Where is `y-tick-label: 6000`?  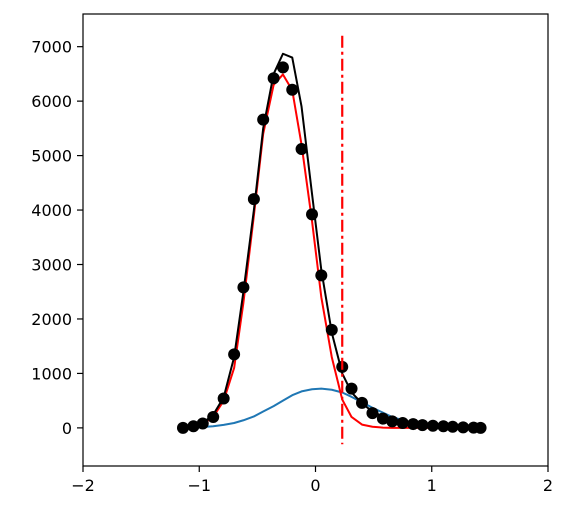 y-tick-label: 6000 is located at coordinates (51, 101).